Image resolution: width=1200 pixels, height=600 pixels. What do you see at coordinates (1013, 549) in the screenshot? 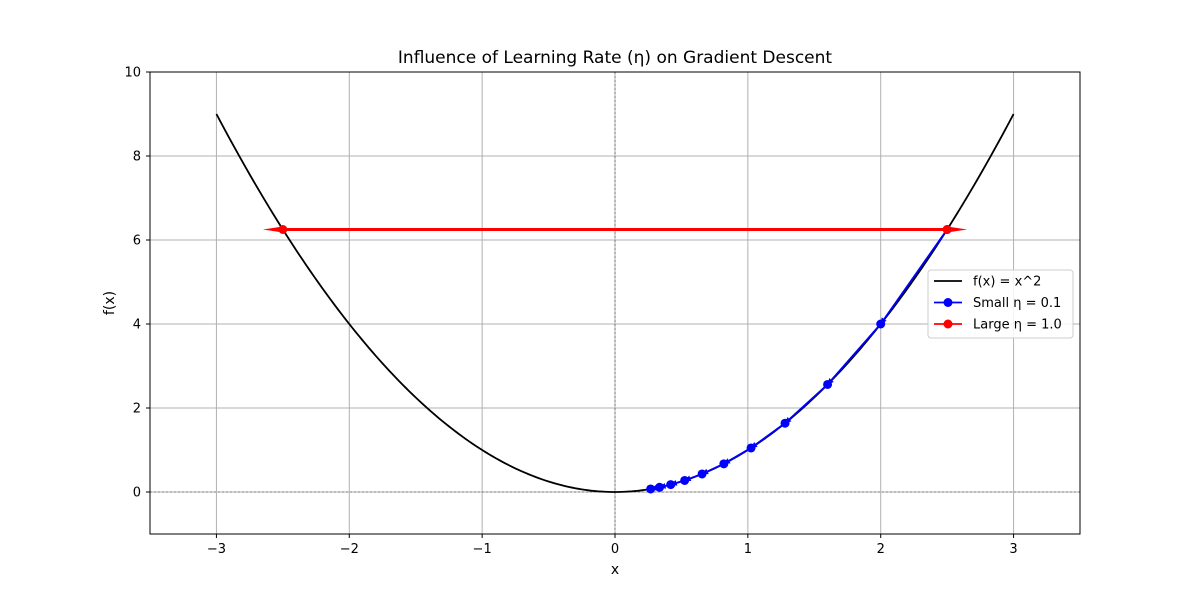
I see `x-tick-label: 3` at bounding box center [1013, 549].